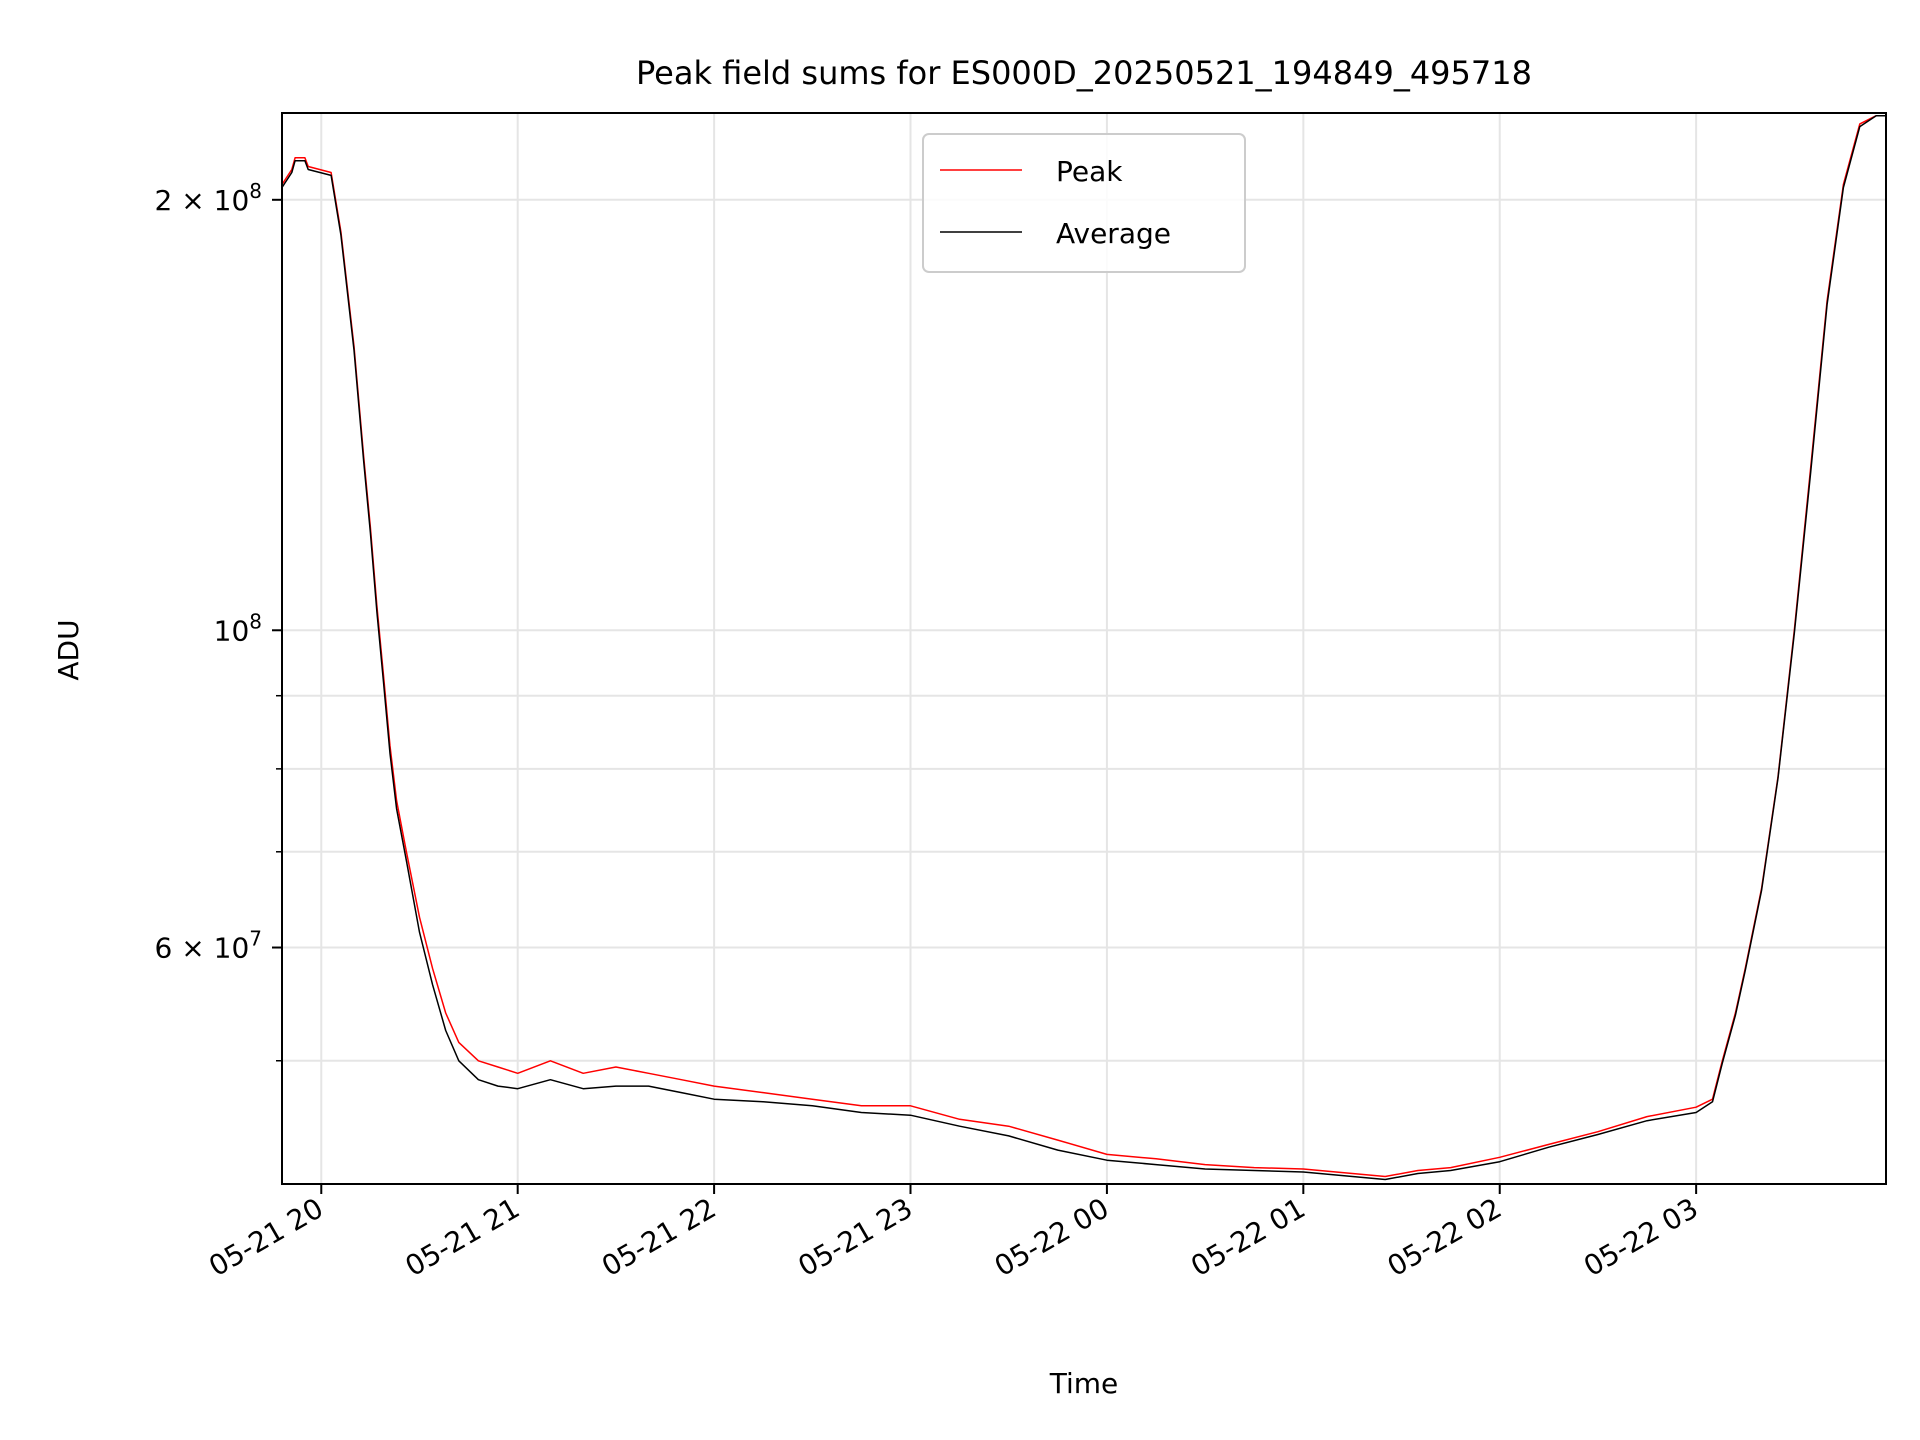 The width and height of the screenshot is (1920, 1440). I want to click on y-tick-label: 108, so click(238, 628).